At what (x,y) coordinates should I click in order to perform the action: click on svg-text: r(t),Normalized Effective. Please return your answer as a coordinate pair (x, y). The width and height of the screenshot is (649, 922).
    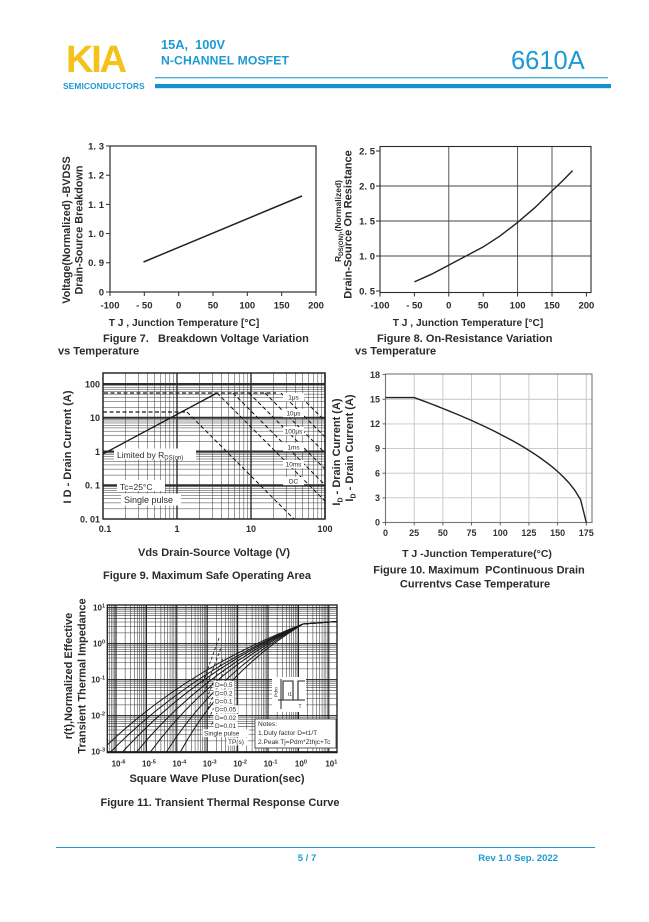
    Looking at the image, I should click on (69, 676).